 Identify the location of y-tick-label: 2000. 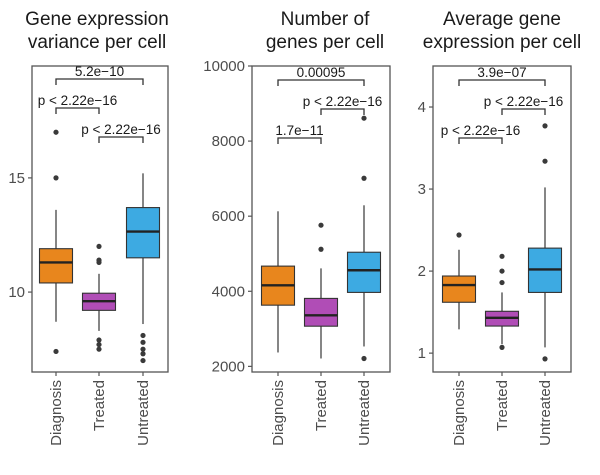
(228, 366).